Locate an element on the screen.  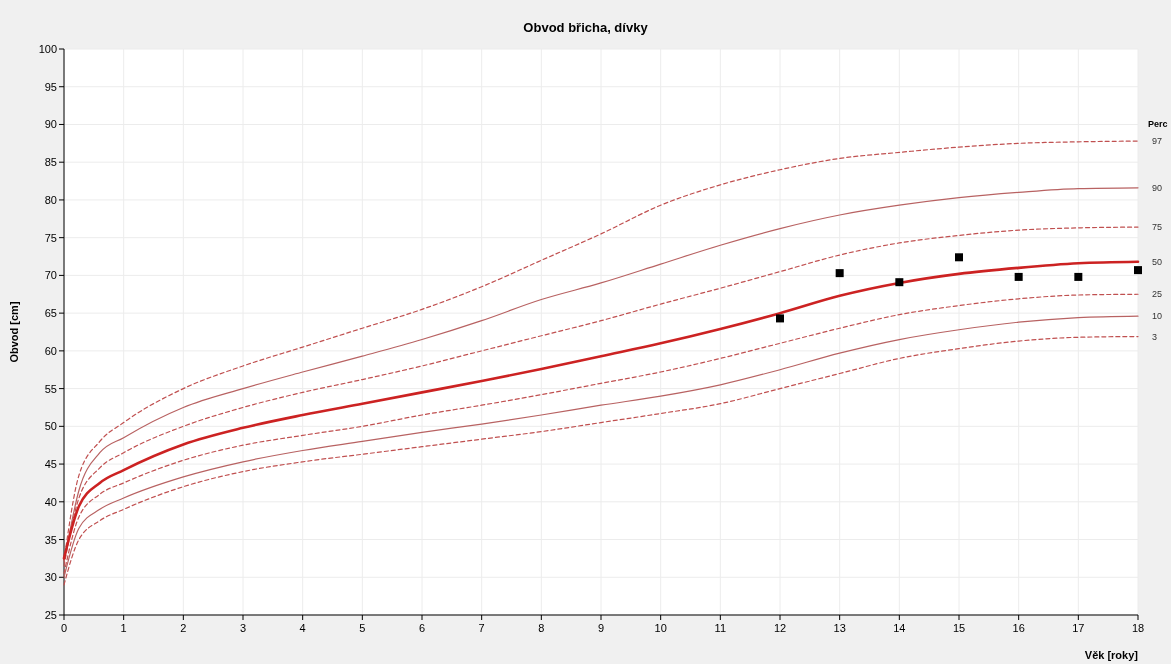
x-tick-label: 8 is located at coordinates (541, 628).